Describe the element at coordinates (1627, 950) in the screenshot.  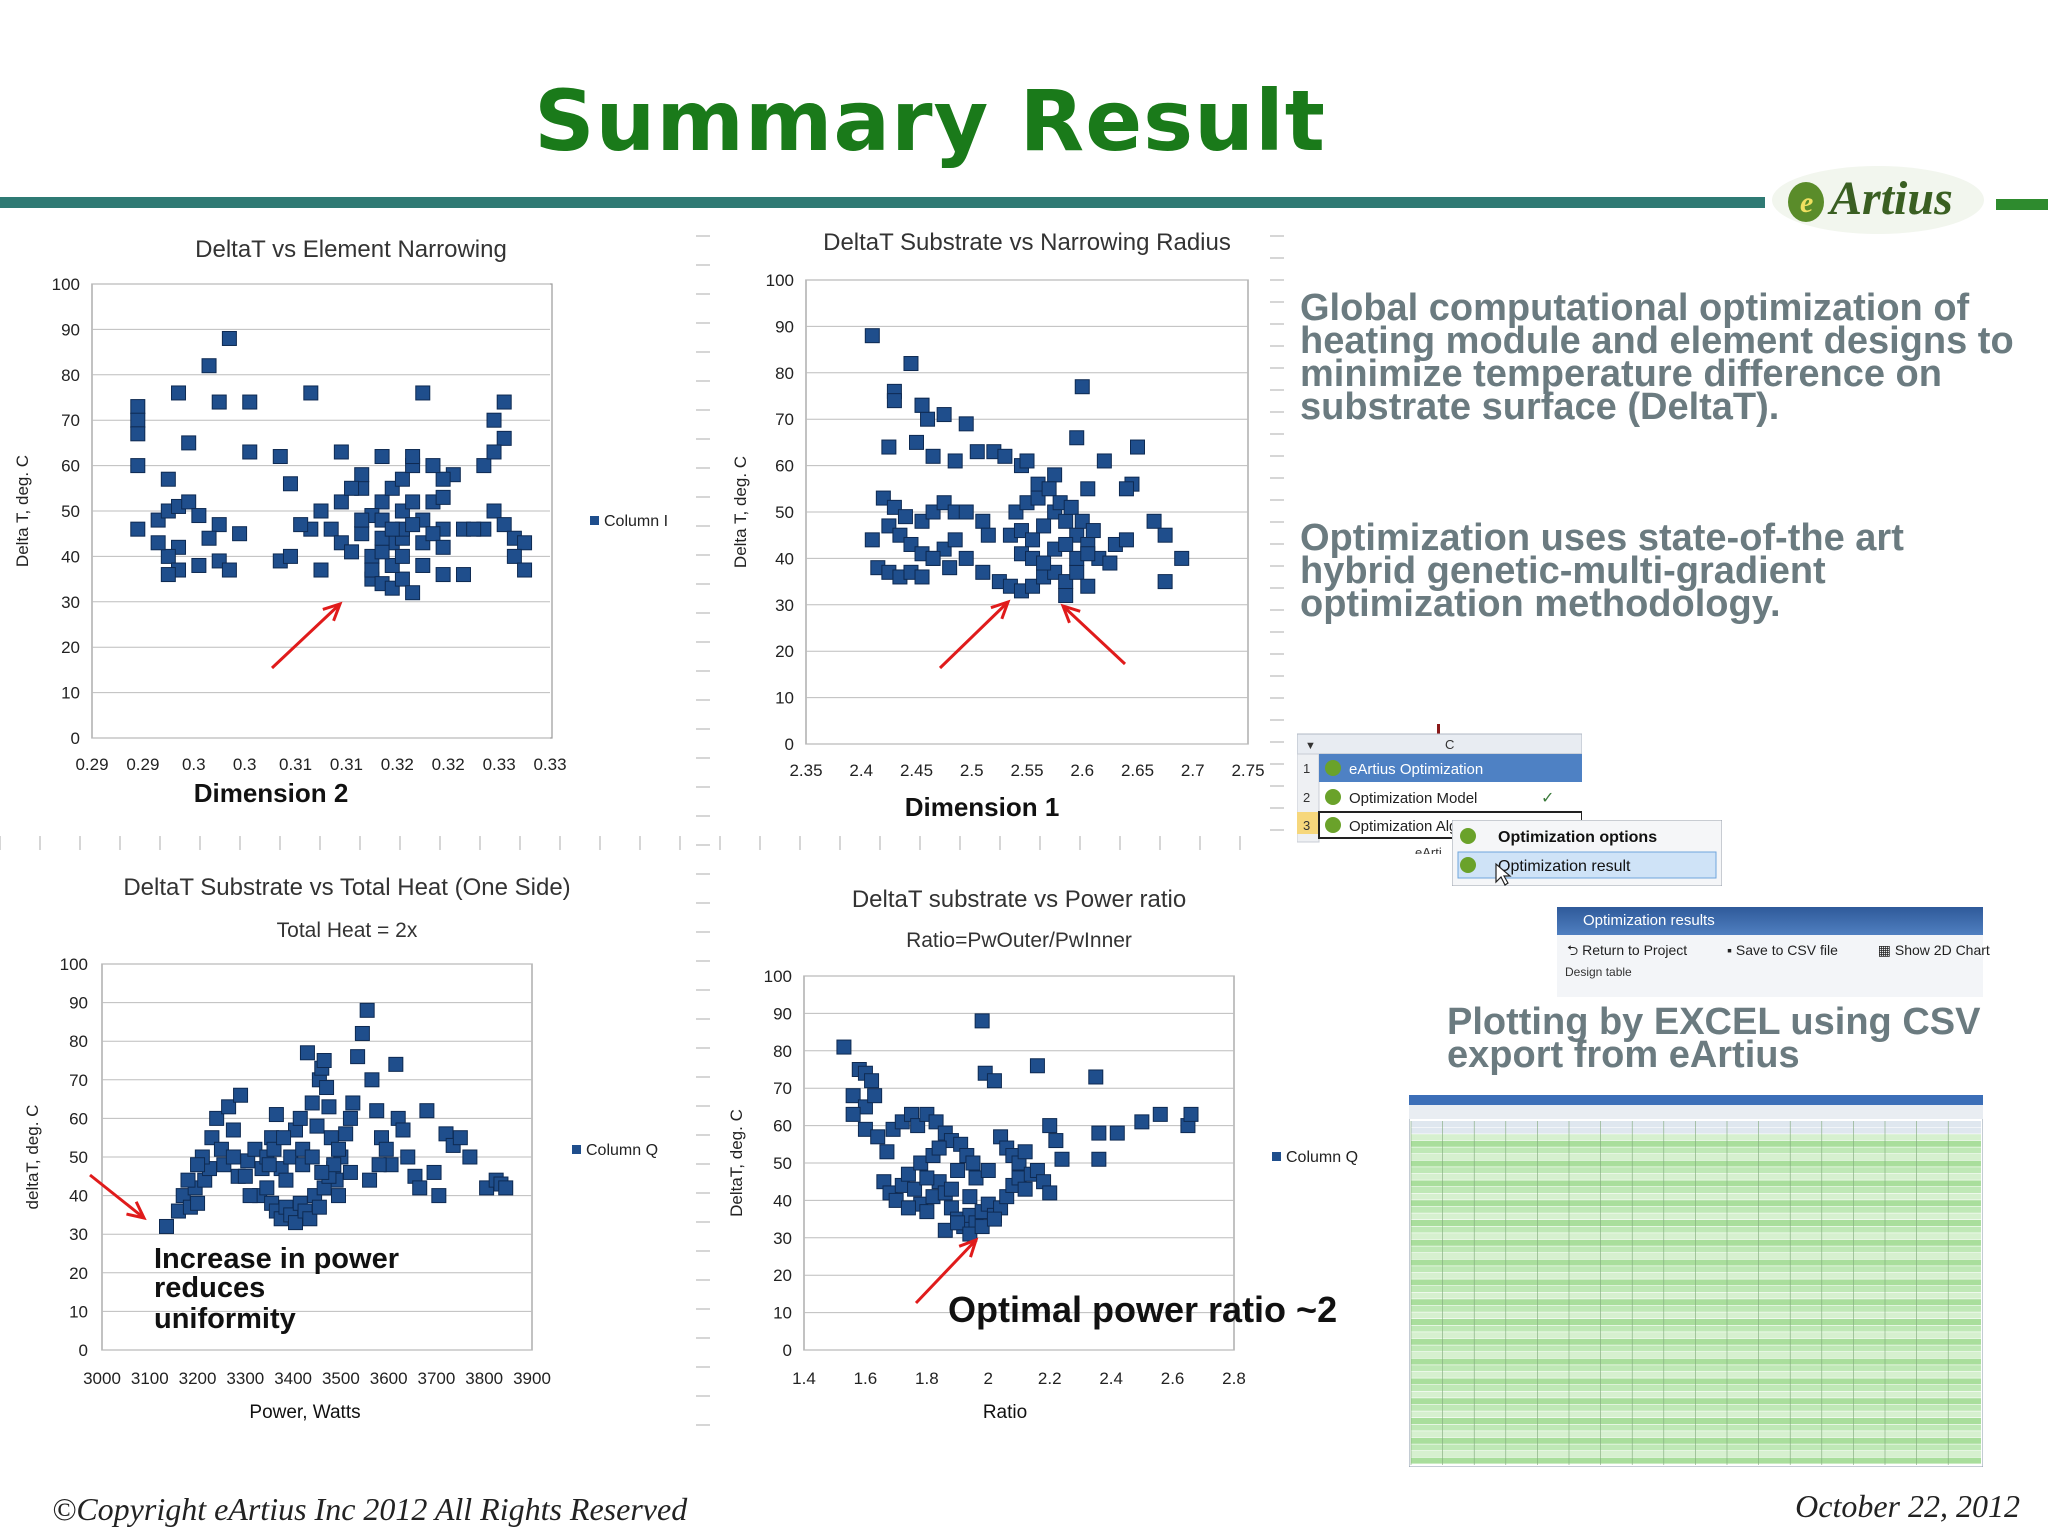
I see `return-to-project-button: ⮌ Return to Project` at that location.